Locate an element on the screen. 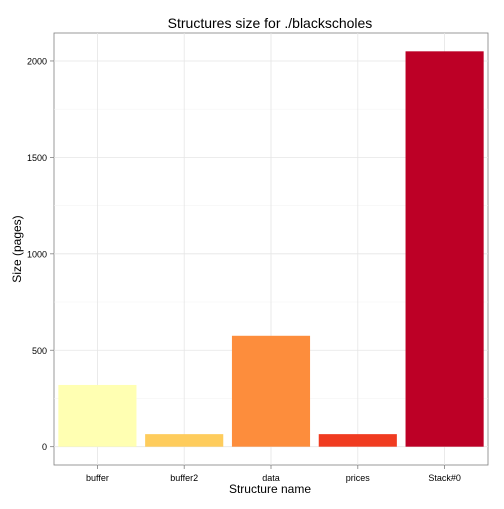  x-axis: buffer buffer2 data prices Stack#0 is located at coordinates (273, 474).